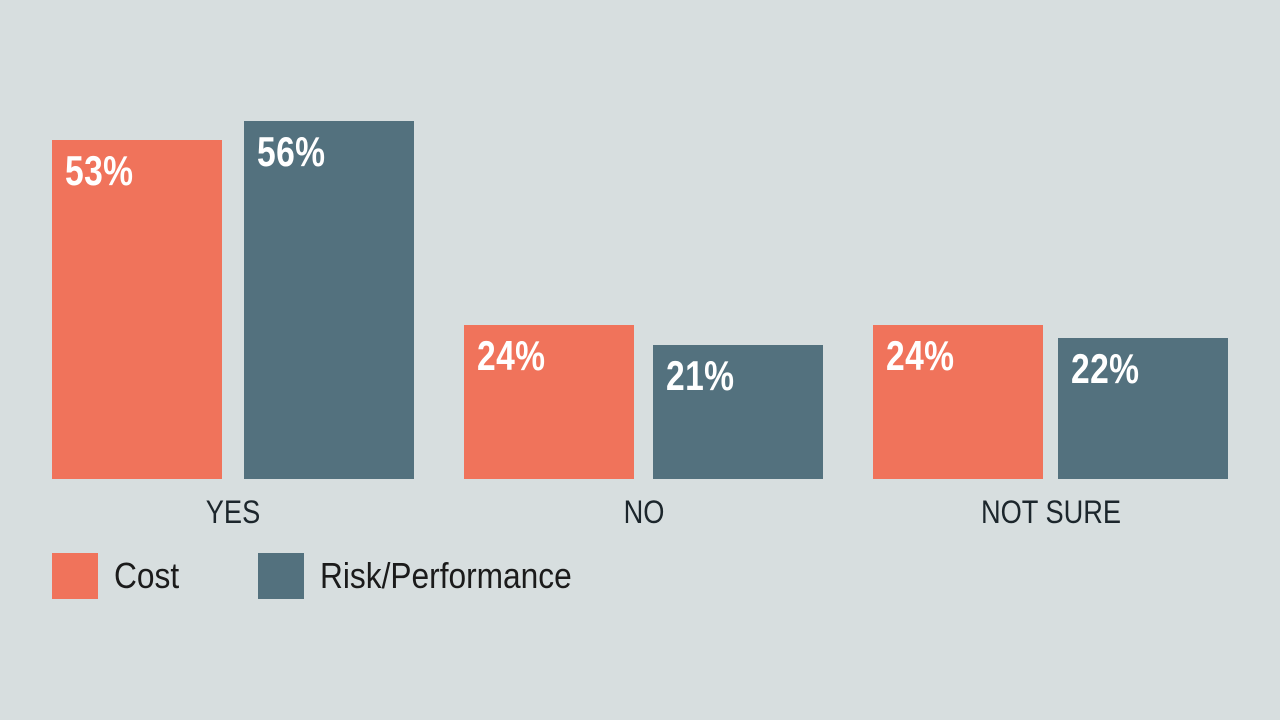  I want to click on bar-yes-cost: 53%, so click(137, 309).